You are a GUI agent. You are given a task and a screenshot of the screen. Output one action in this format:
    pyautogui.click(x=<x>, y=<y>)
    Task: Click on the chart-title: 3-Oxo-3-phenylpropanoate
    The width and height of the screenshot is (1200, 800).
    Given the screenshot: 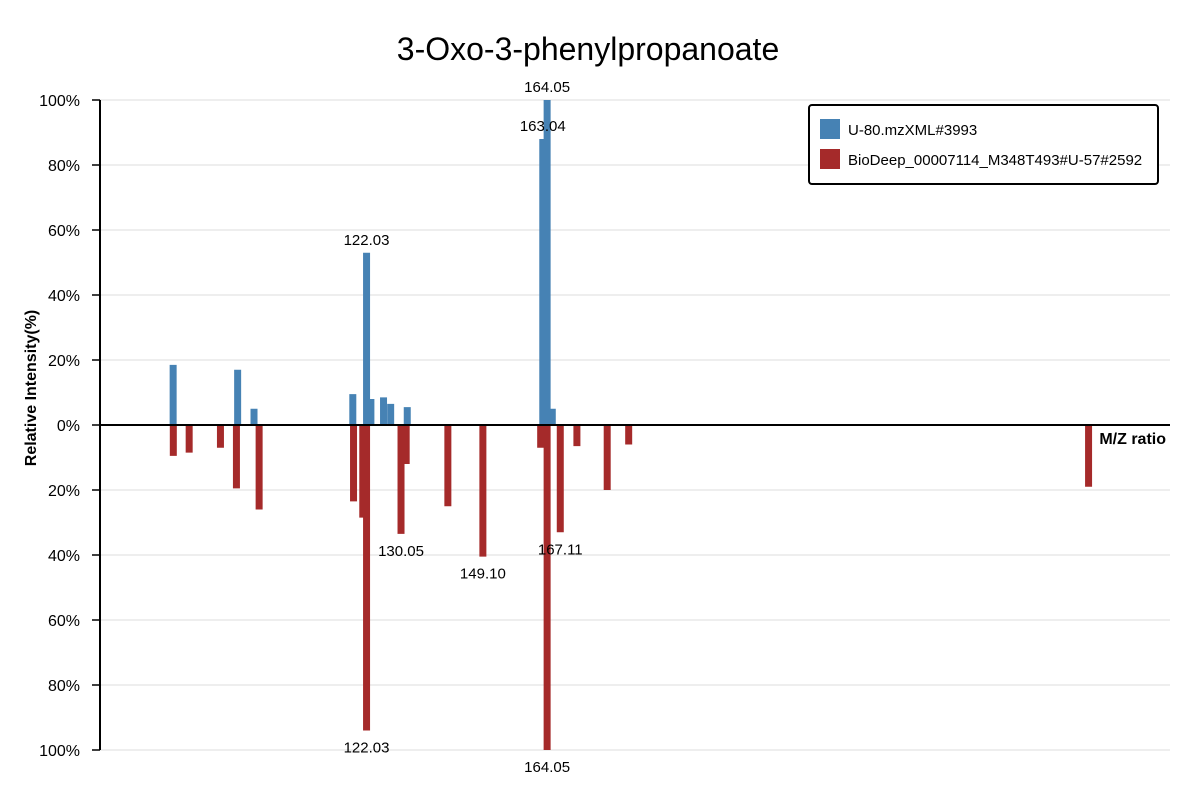 What is the action you would take?
    pyautogui.click(x=588, y=49)
    